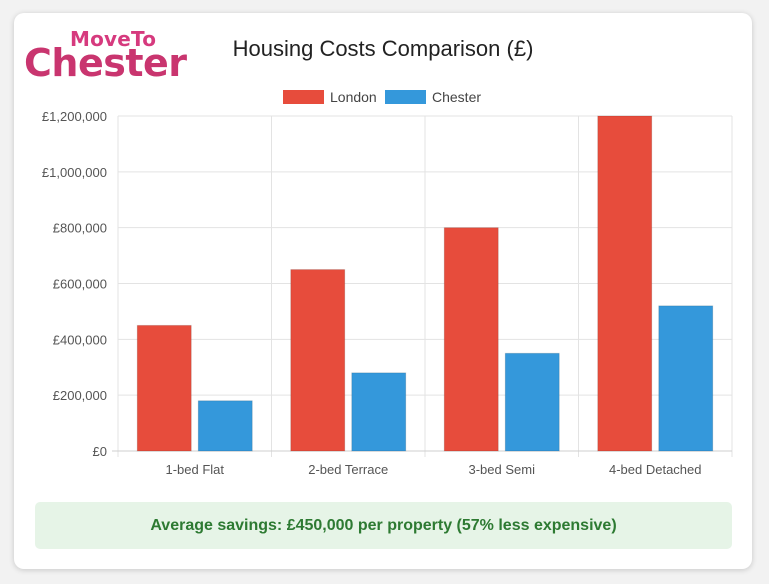 The height and width of the screenshot is (584, 769). I want to click on bar-london-1-bed-flat, so click(164, 388).